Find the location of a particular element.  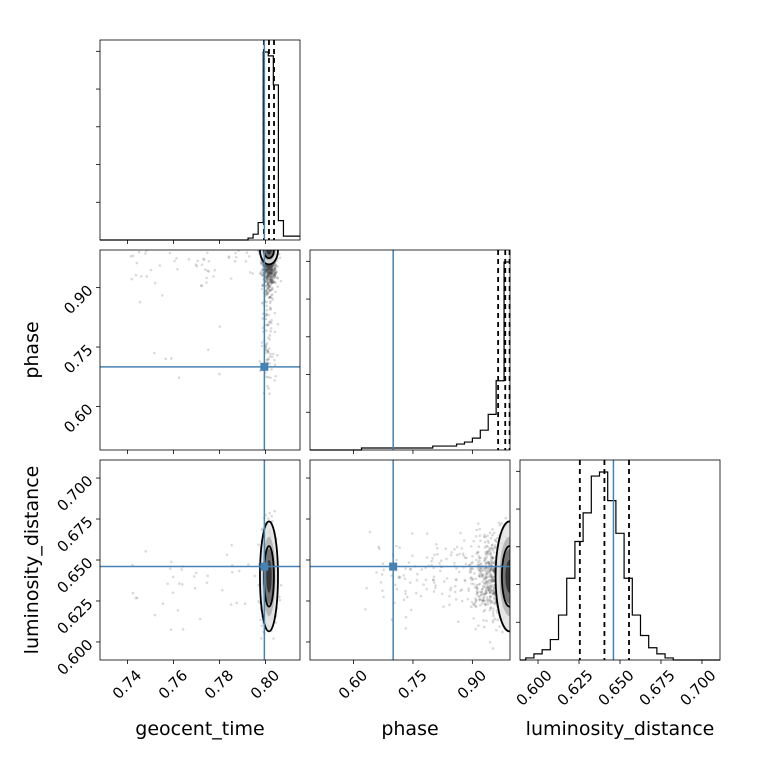

panel-frame-luminosity_distance is located at coordinates (620, 560).